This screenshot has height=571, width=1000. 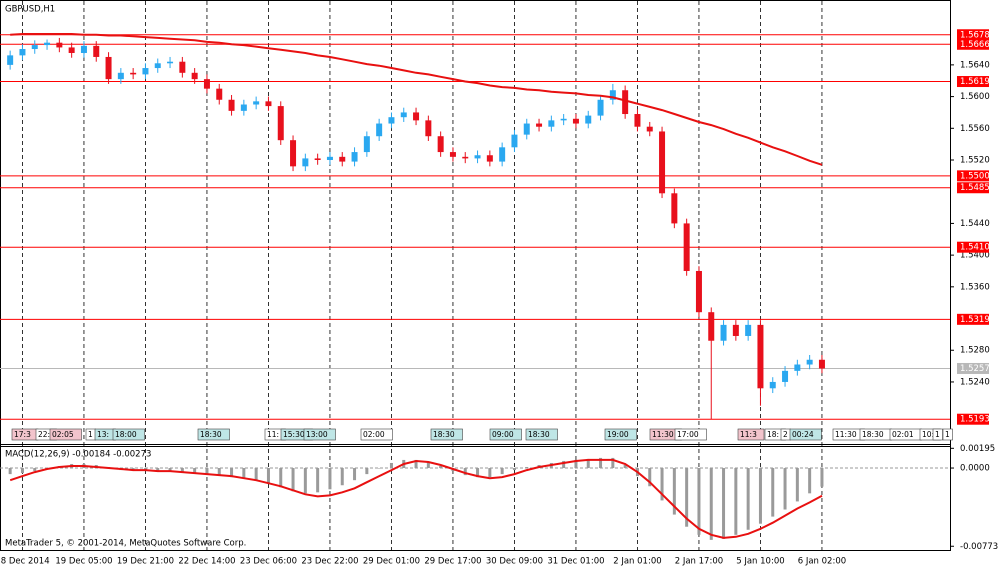 What do you see at coordinates (975, 161) in the screenshot?
I see `y-tick-label: 1.5520` at bounding box center [975, 161].